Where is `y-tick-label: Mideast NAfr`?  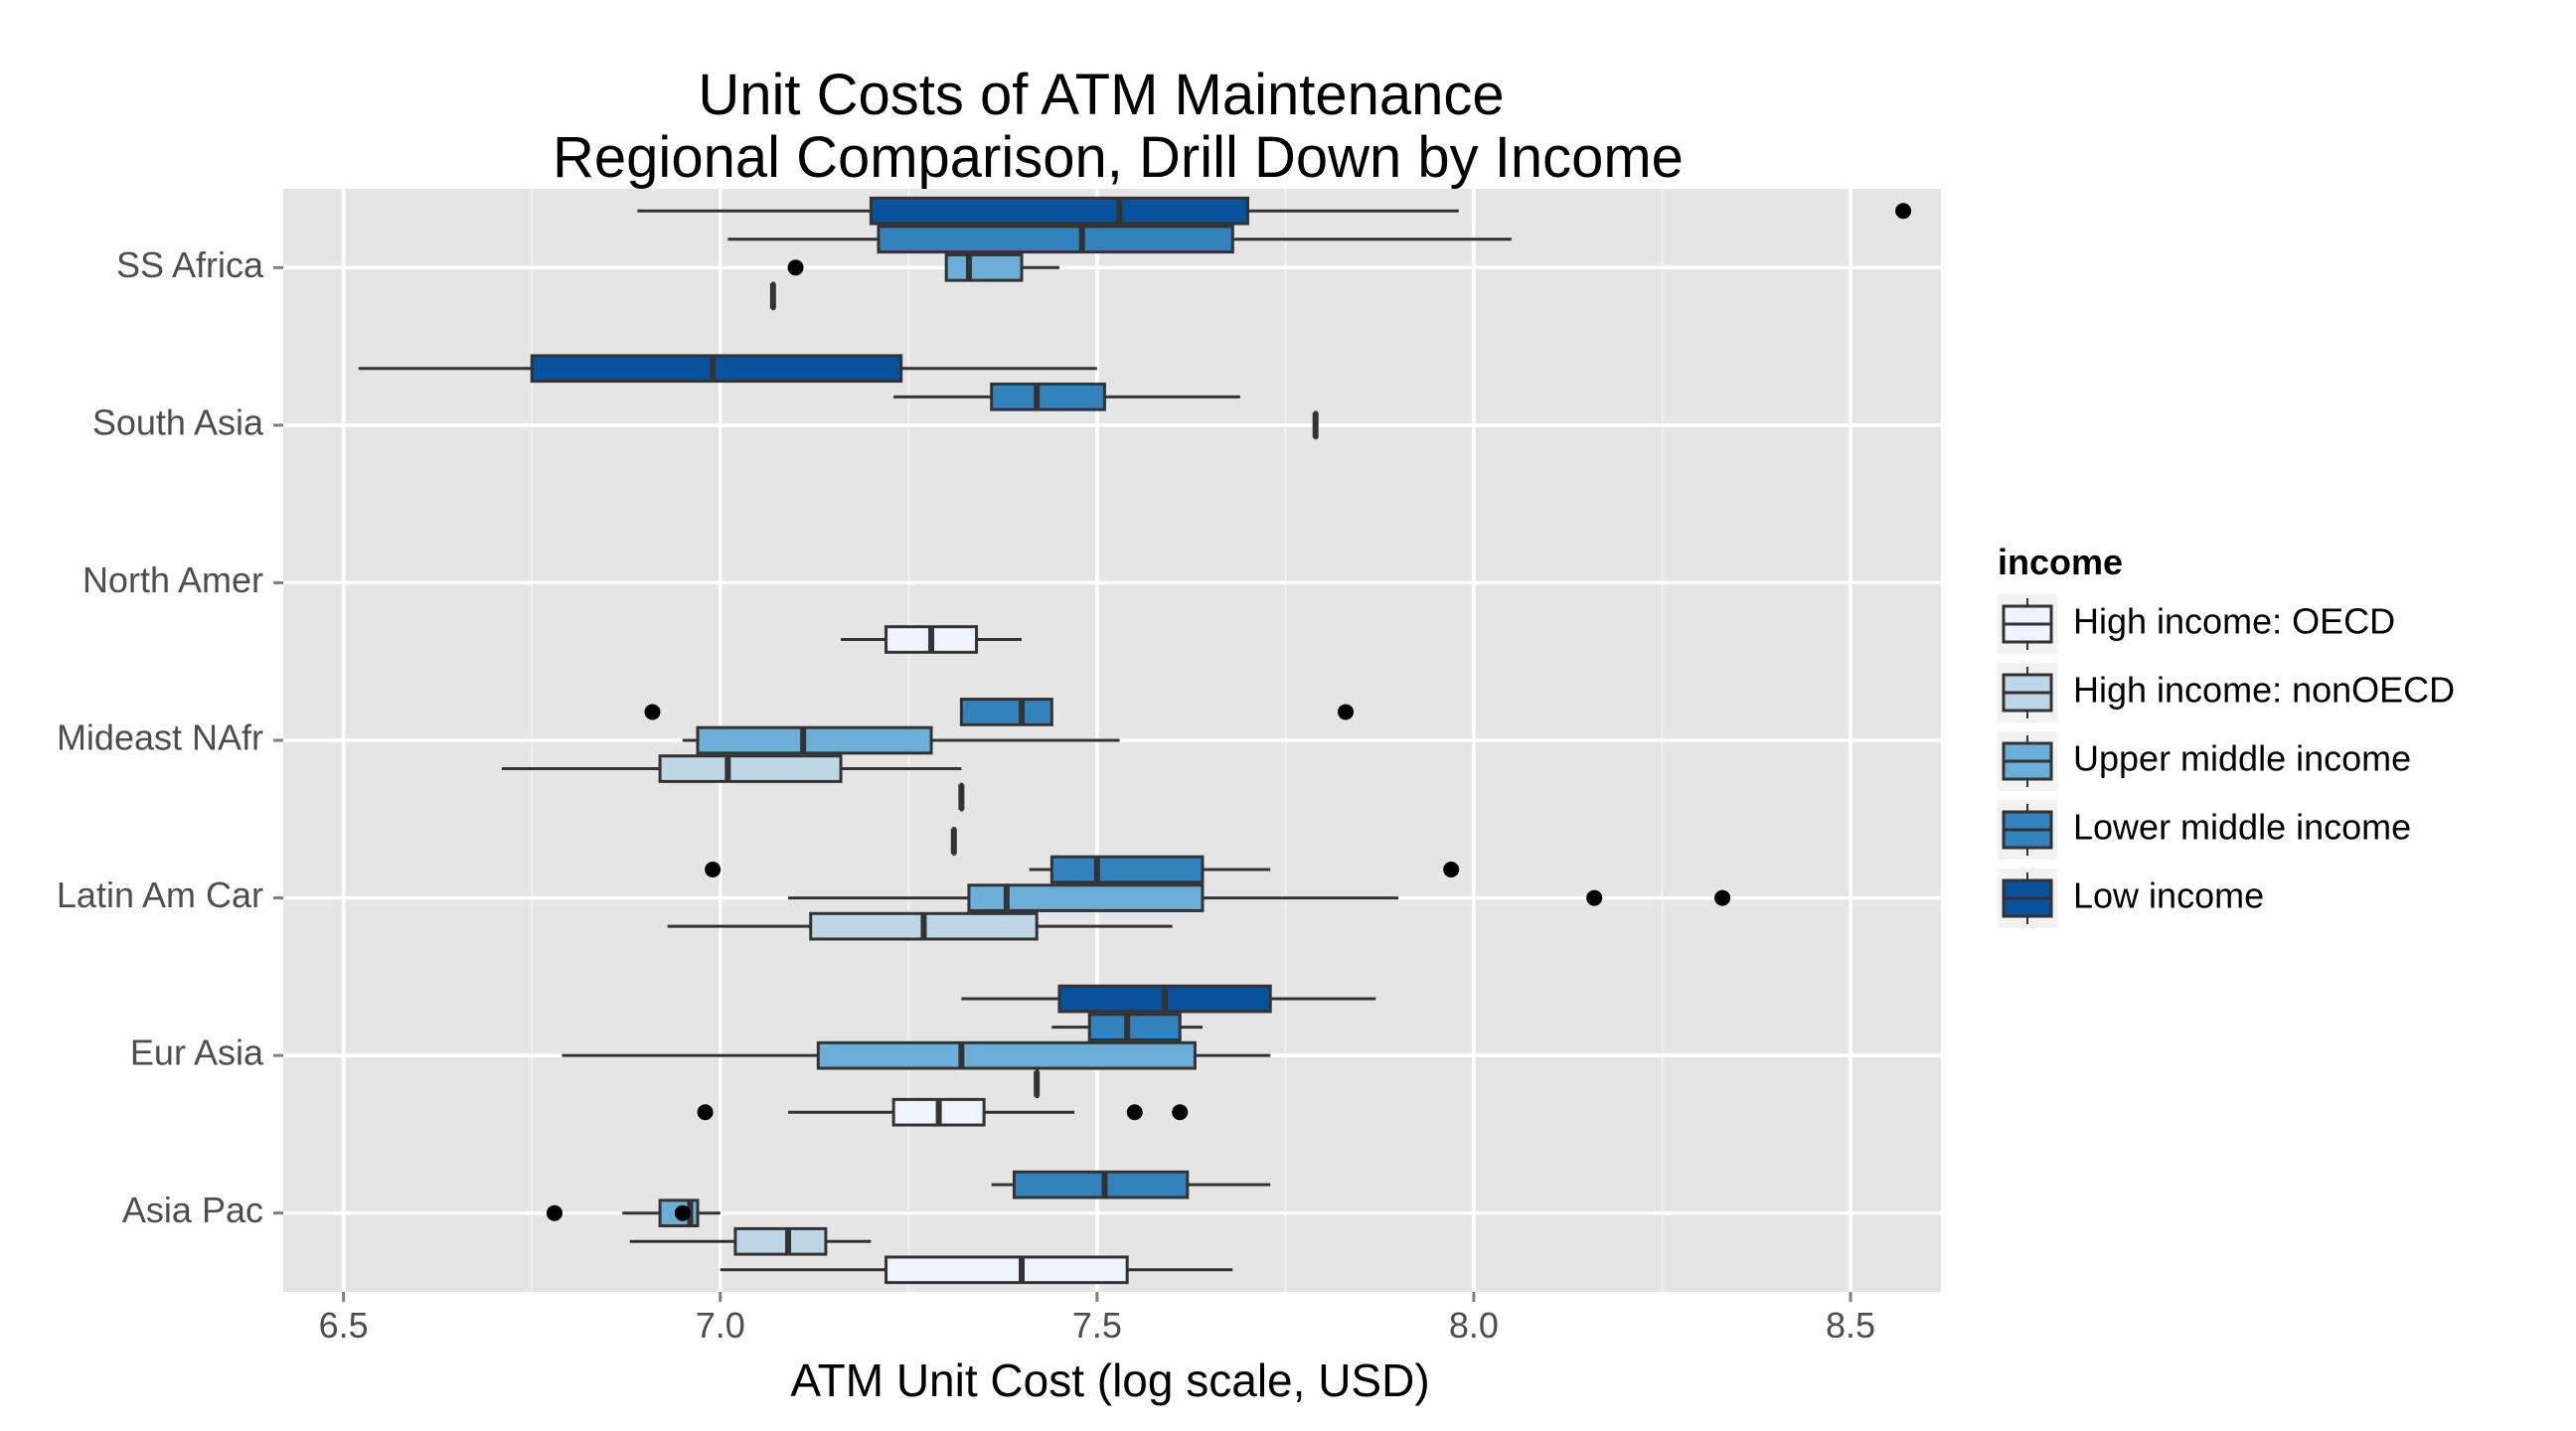
y-tick-label: Mideast NAfr is located at coordinates (160, 737).